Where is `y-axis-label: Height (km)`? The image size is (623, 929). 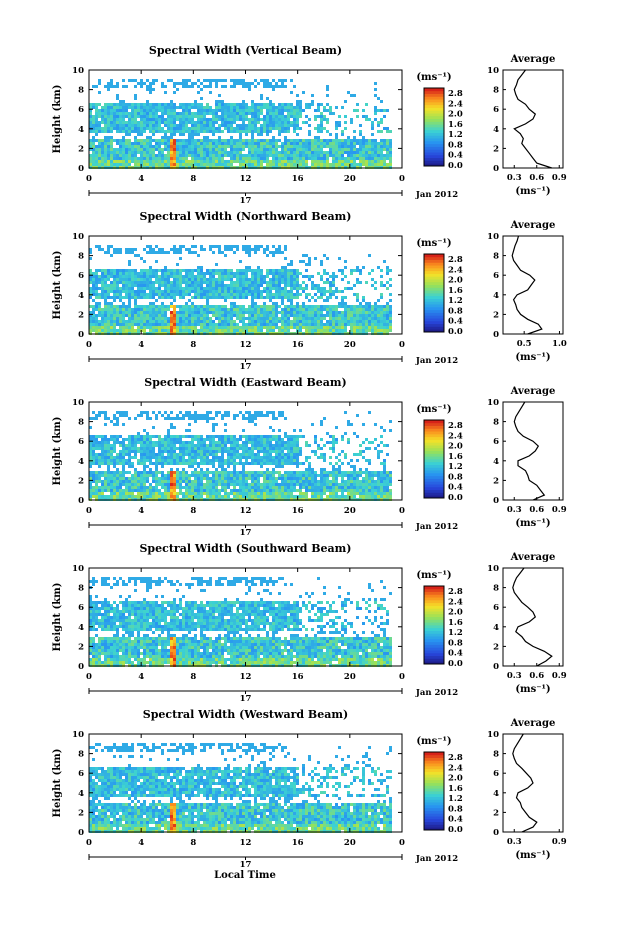
y-axis-label: Height (km) is located at coordinates (57, 119).